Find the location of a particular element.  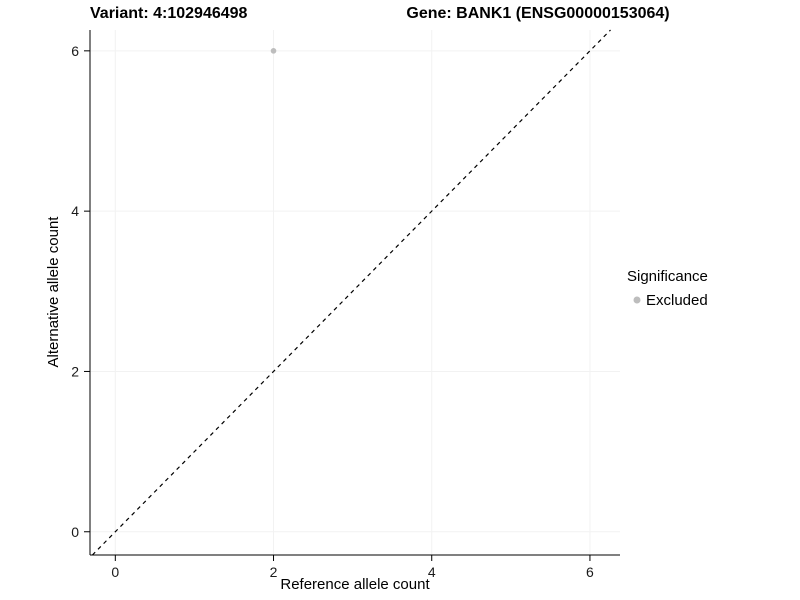

legend-entries: Excluded is located at coordinates (670, 300).